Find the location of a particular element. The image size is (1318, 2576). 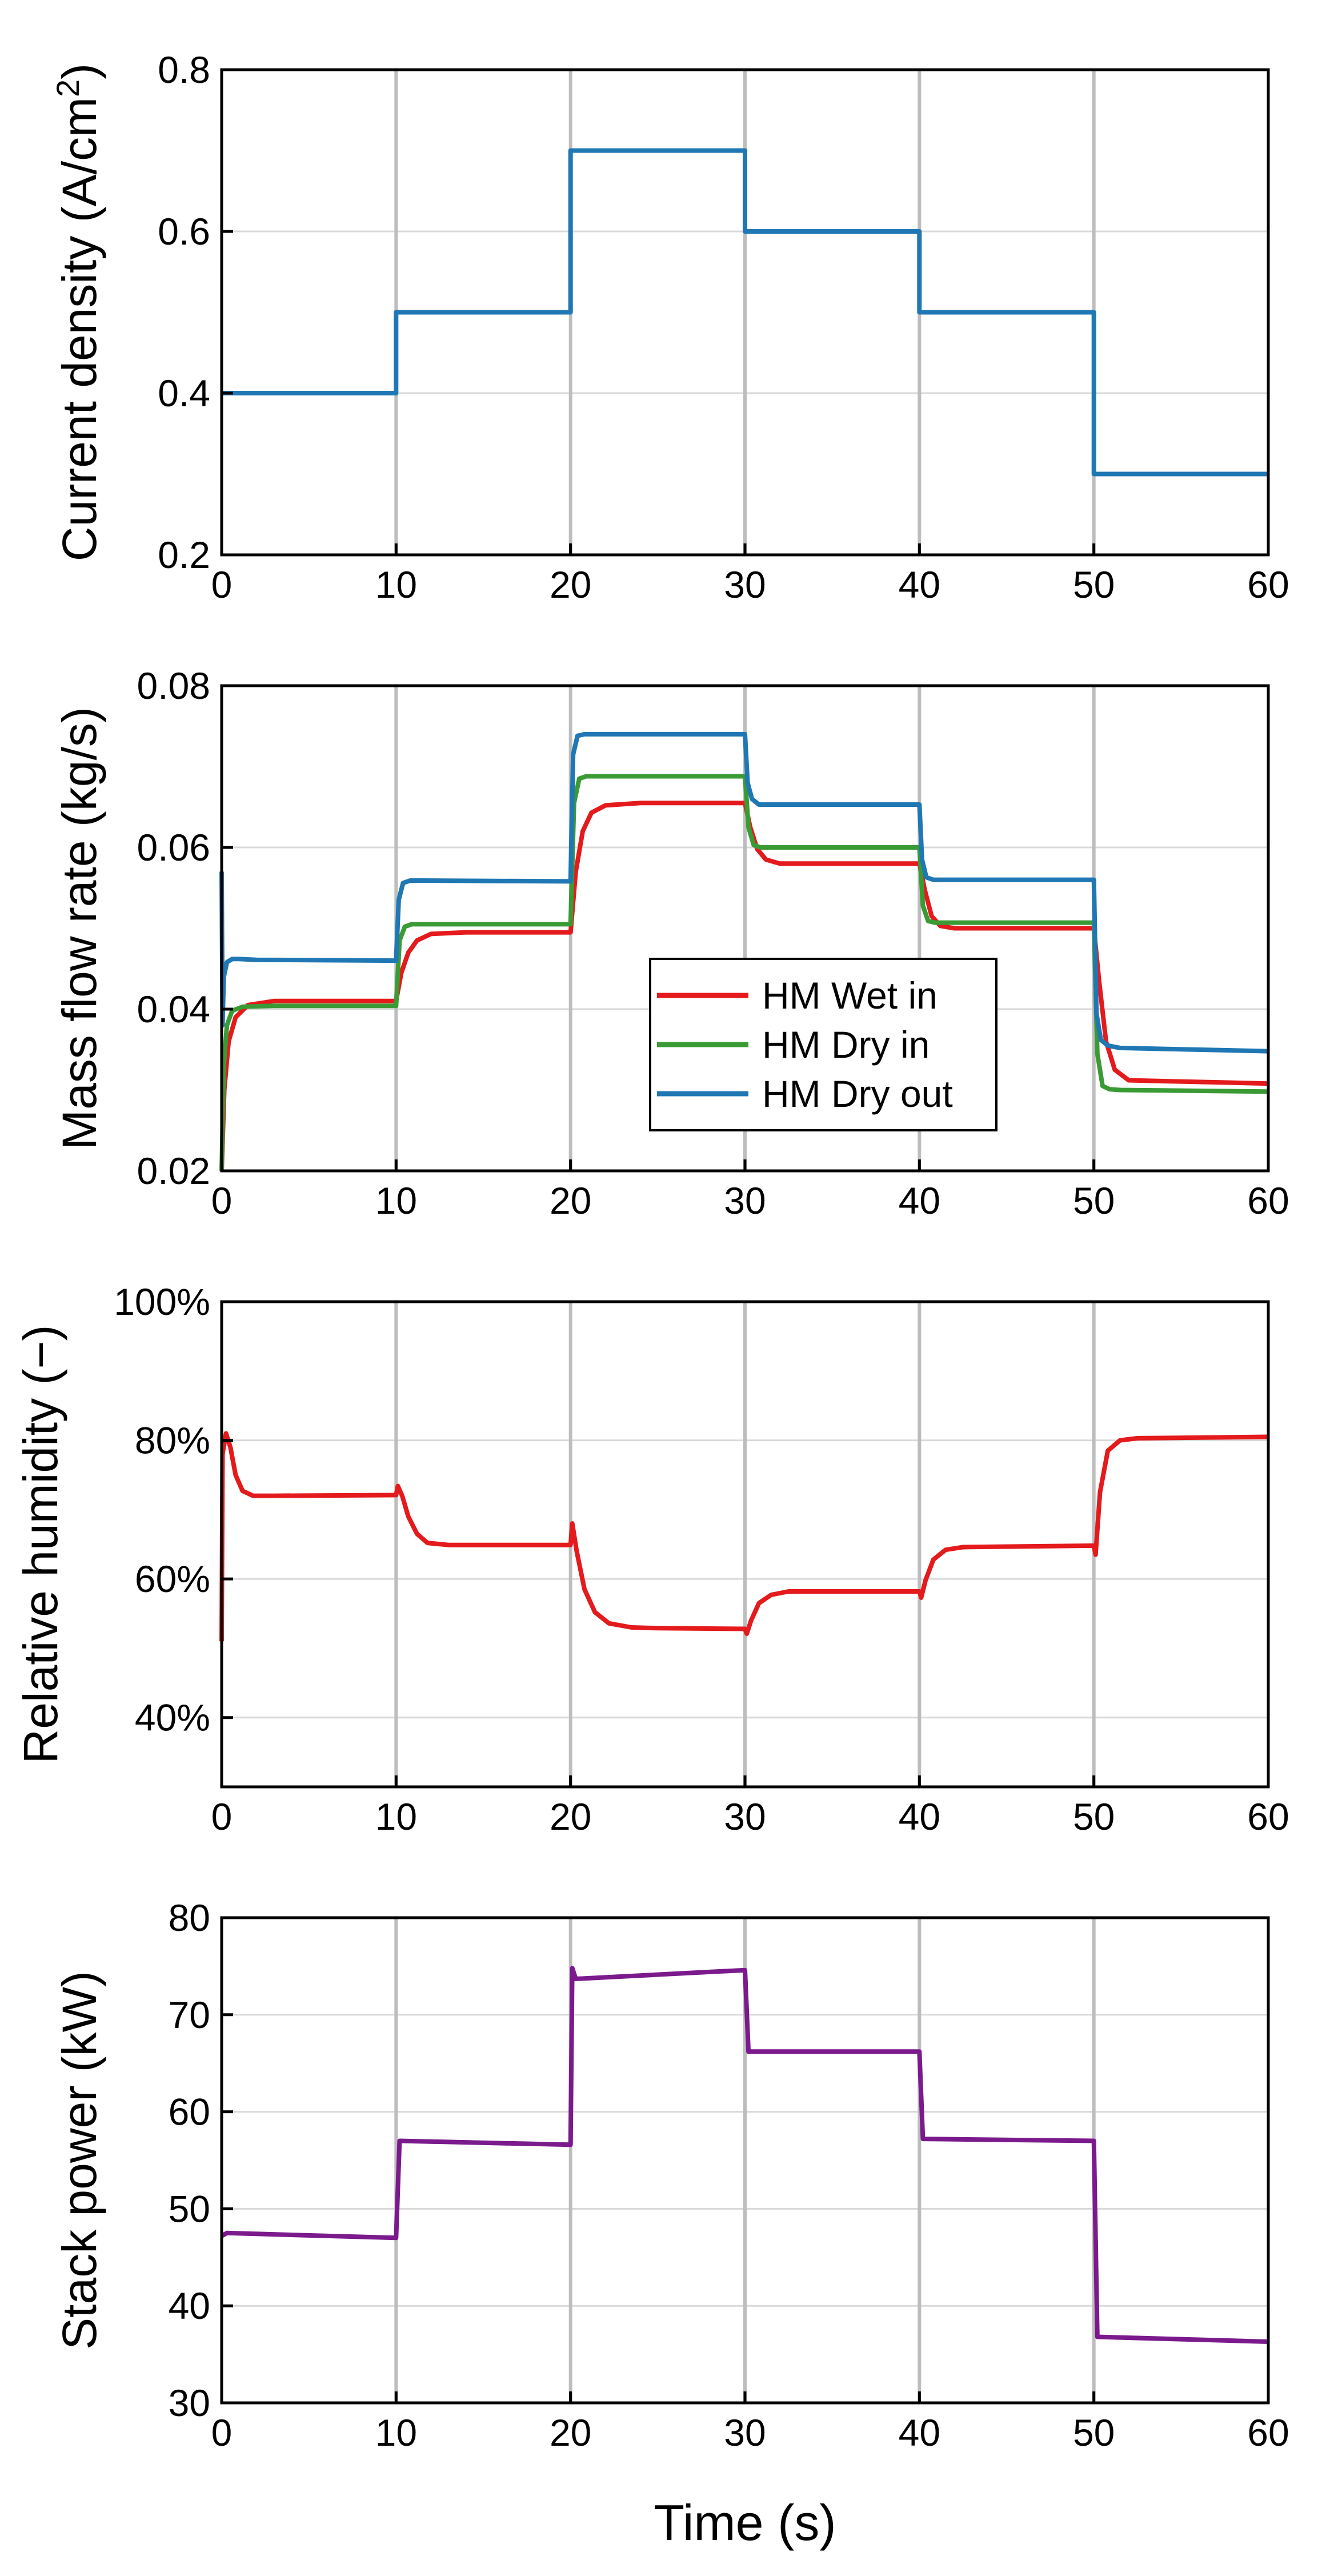

legend-item: HM Dry out is located at coordinates (805, 1094).